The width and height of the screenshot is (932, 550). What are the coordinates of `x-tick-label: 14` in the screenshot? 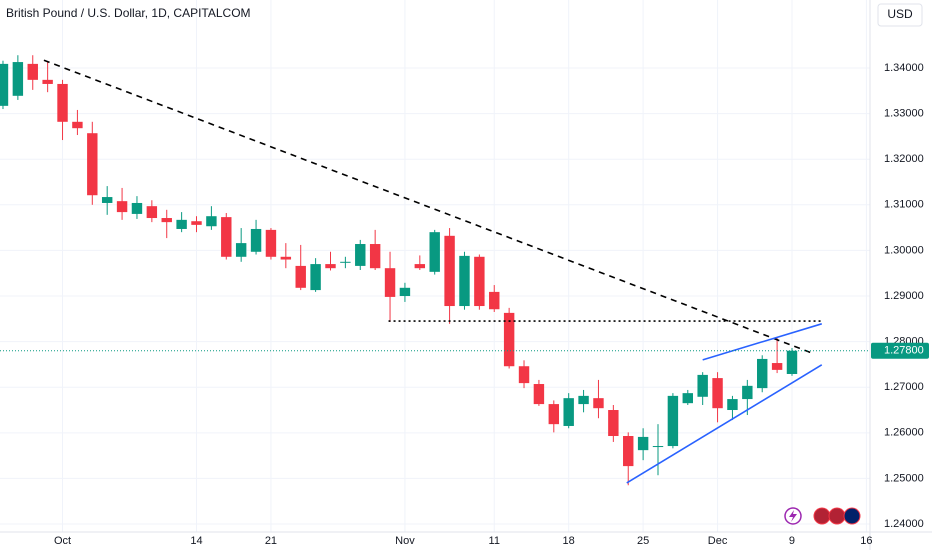 It's located at (196, 541).